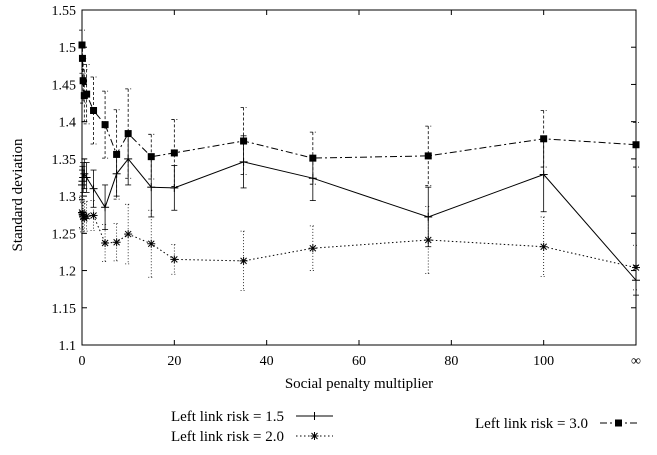  Describe the element at coordinates (227, 417) in the screenshot. I see `legend-label: Left link risk = 1.5` at that location.